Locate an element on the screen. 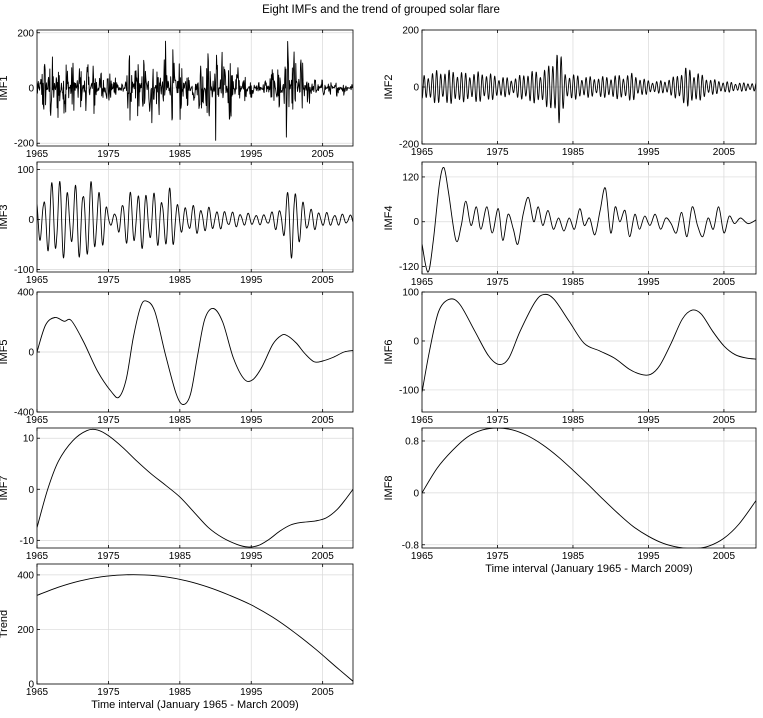 Image resolution: width=763 pixels, height=718 pixels. panel-imf7: 1965 1975 1985 1995 2005 -10 0 10 IMF7 is located at coordinates (177, 494).